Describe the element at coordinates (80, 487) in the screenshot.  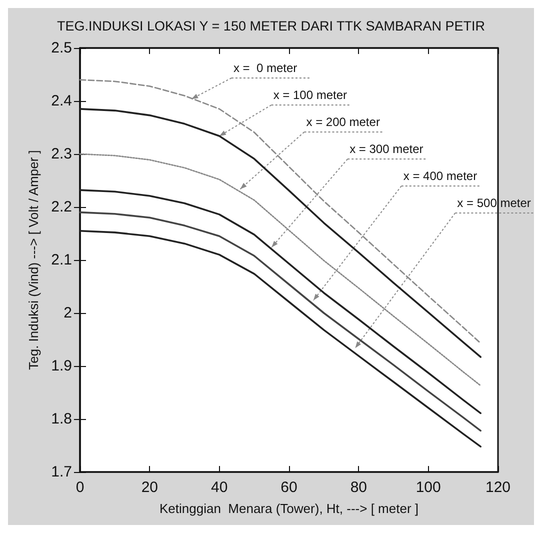
I see `x-tick-label: 0` at that location.